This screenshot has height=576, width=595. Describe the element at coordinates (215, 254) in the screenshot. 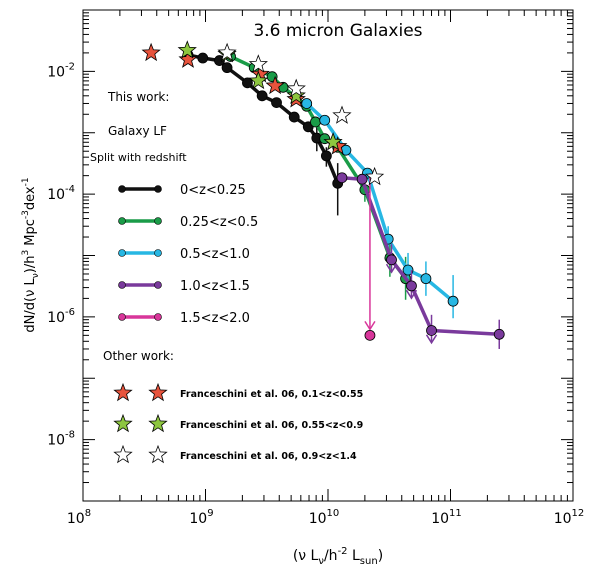

I see `legend-label: 0.5<z<1.0` at that location.